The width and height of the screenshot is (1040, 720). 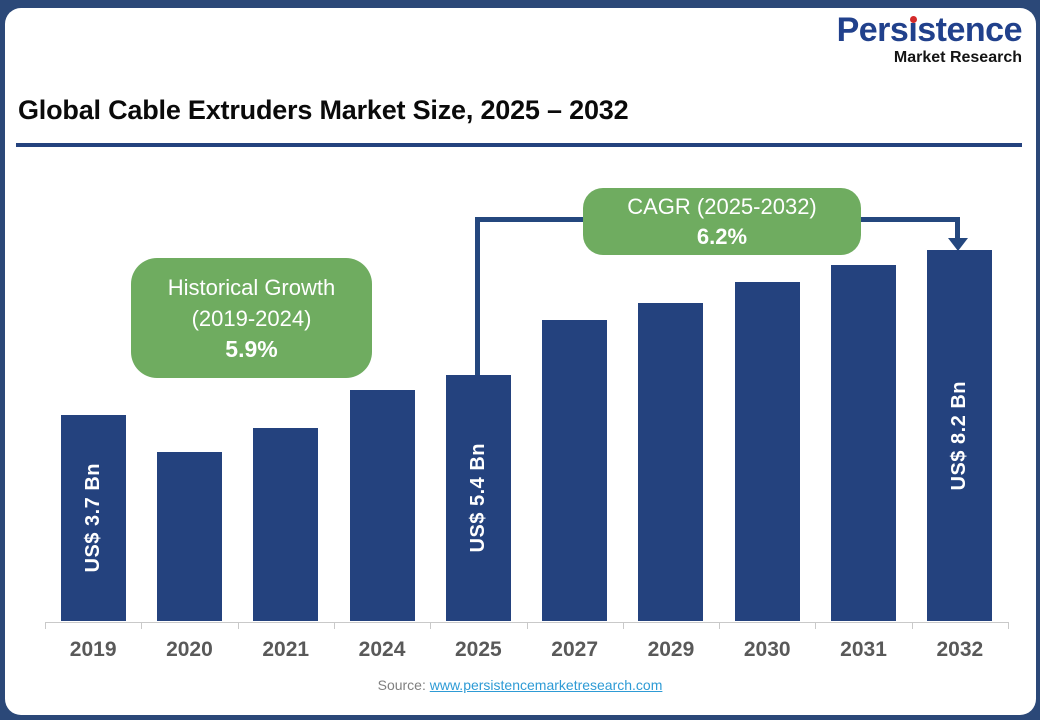 What do you see at coordinates (286, 649) in the screenshot?
I see `x-axis-label-2021: 2021` at bounding box center [286, 649].